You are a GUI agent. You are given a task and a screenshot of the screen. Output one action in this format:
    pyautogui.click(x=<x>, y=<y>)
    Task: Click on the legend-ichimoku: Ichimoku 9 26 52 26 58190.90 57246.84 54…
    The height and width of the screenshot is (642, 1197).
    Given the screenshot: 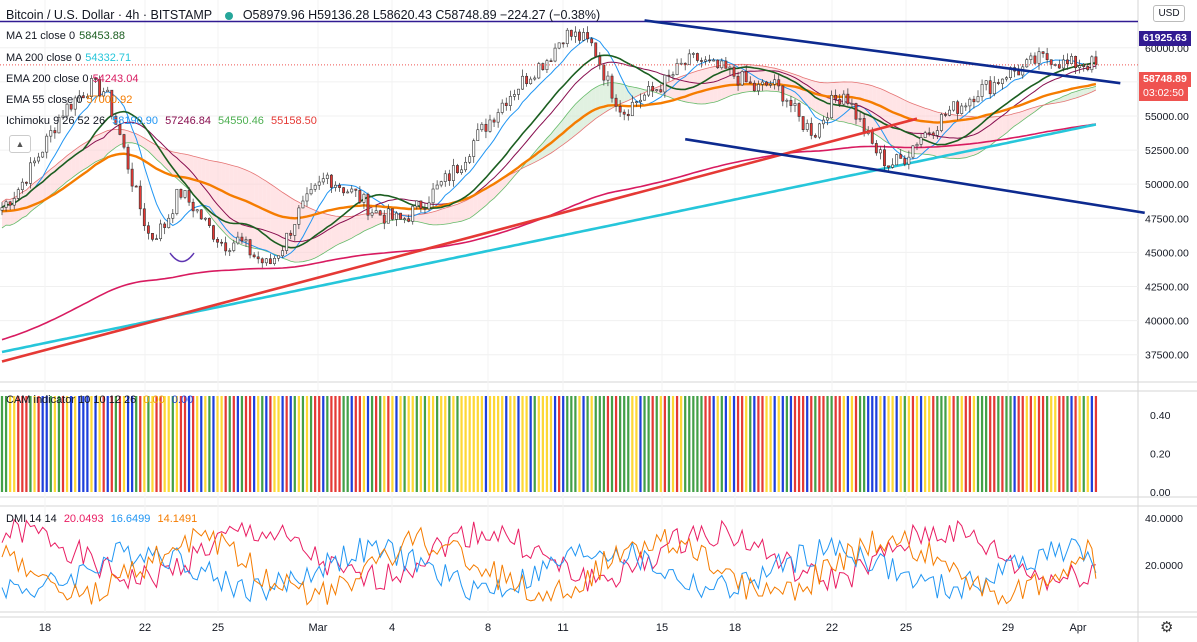 What is the action you would take?
    pyautogui.click(x=161, y=121)
    